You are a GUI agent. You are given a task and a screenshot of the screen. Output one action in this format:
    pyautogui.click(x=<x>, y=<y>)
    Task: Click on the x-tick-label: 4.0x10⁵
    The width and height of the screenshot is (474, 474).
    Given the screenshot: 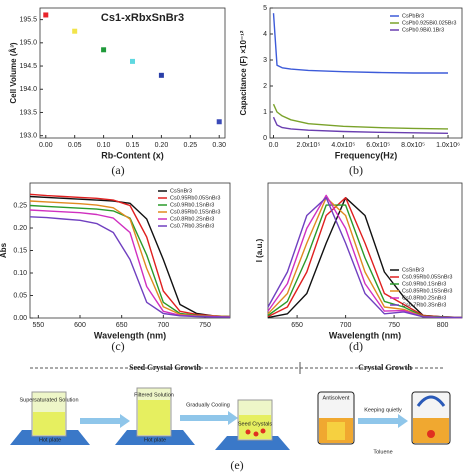 What is the action you would take?
    pyautogui.click(x=343, y=145)
    